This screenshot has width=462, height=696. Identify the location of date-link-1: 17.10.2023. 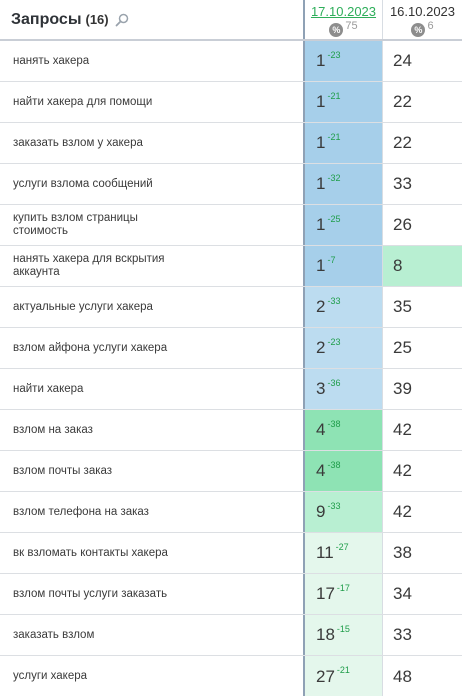
(343, 11).